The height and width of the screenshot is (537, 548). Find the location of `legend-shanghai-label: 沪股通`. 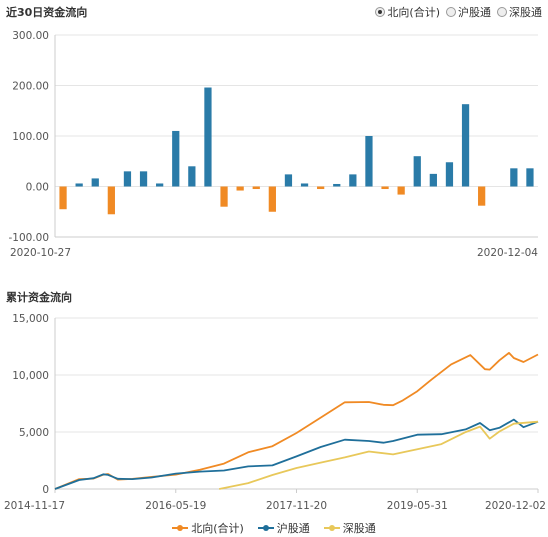

legend-shanghai-label: 沪股通 is located at coordinates (293, 528).